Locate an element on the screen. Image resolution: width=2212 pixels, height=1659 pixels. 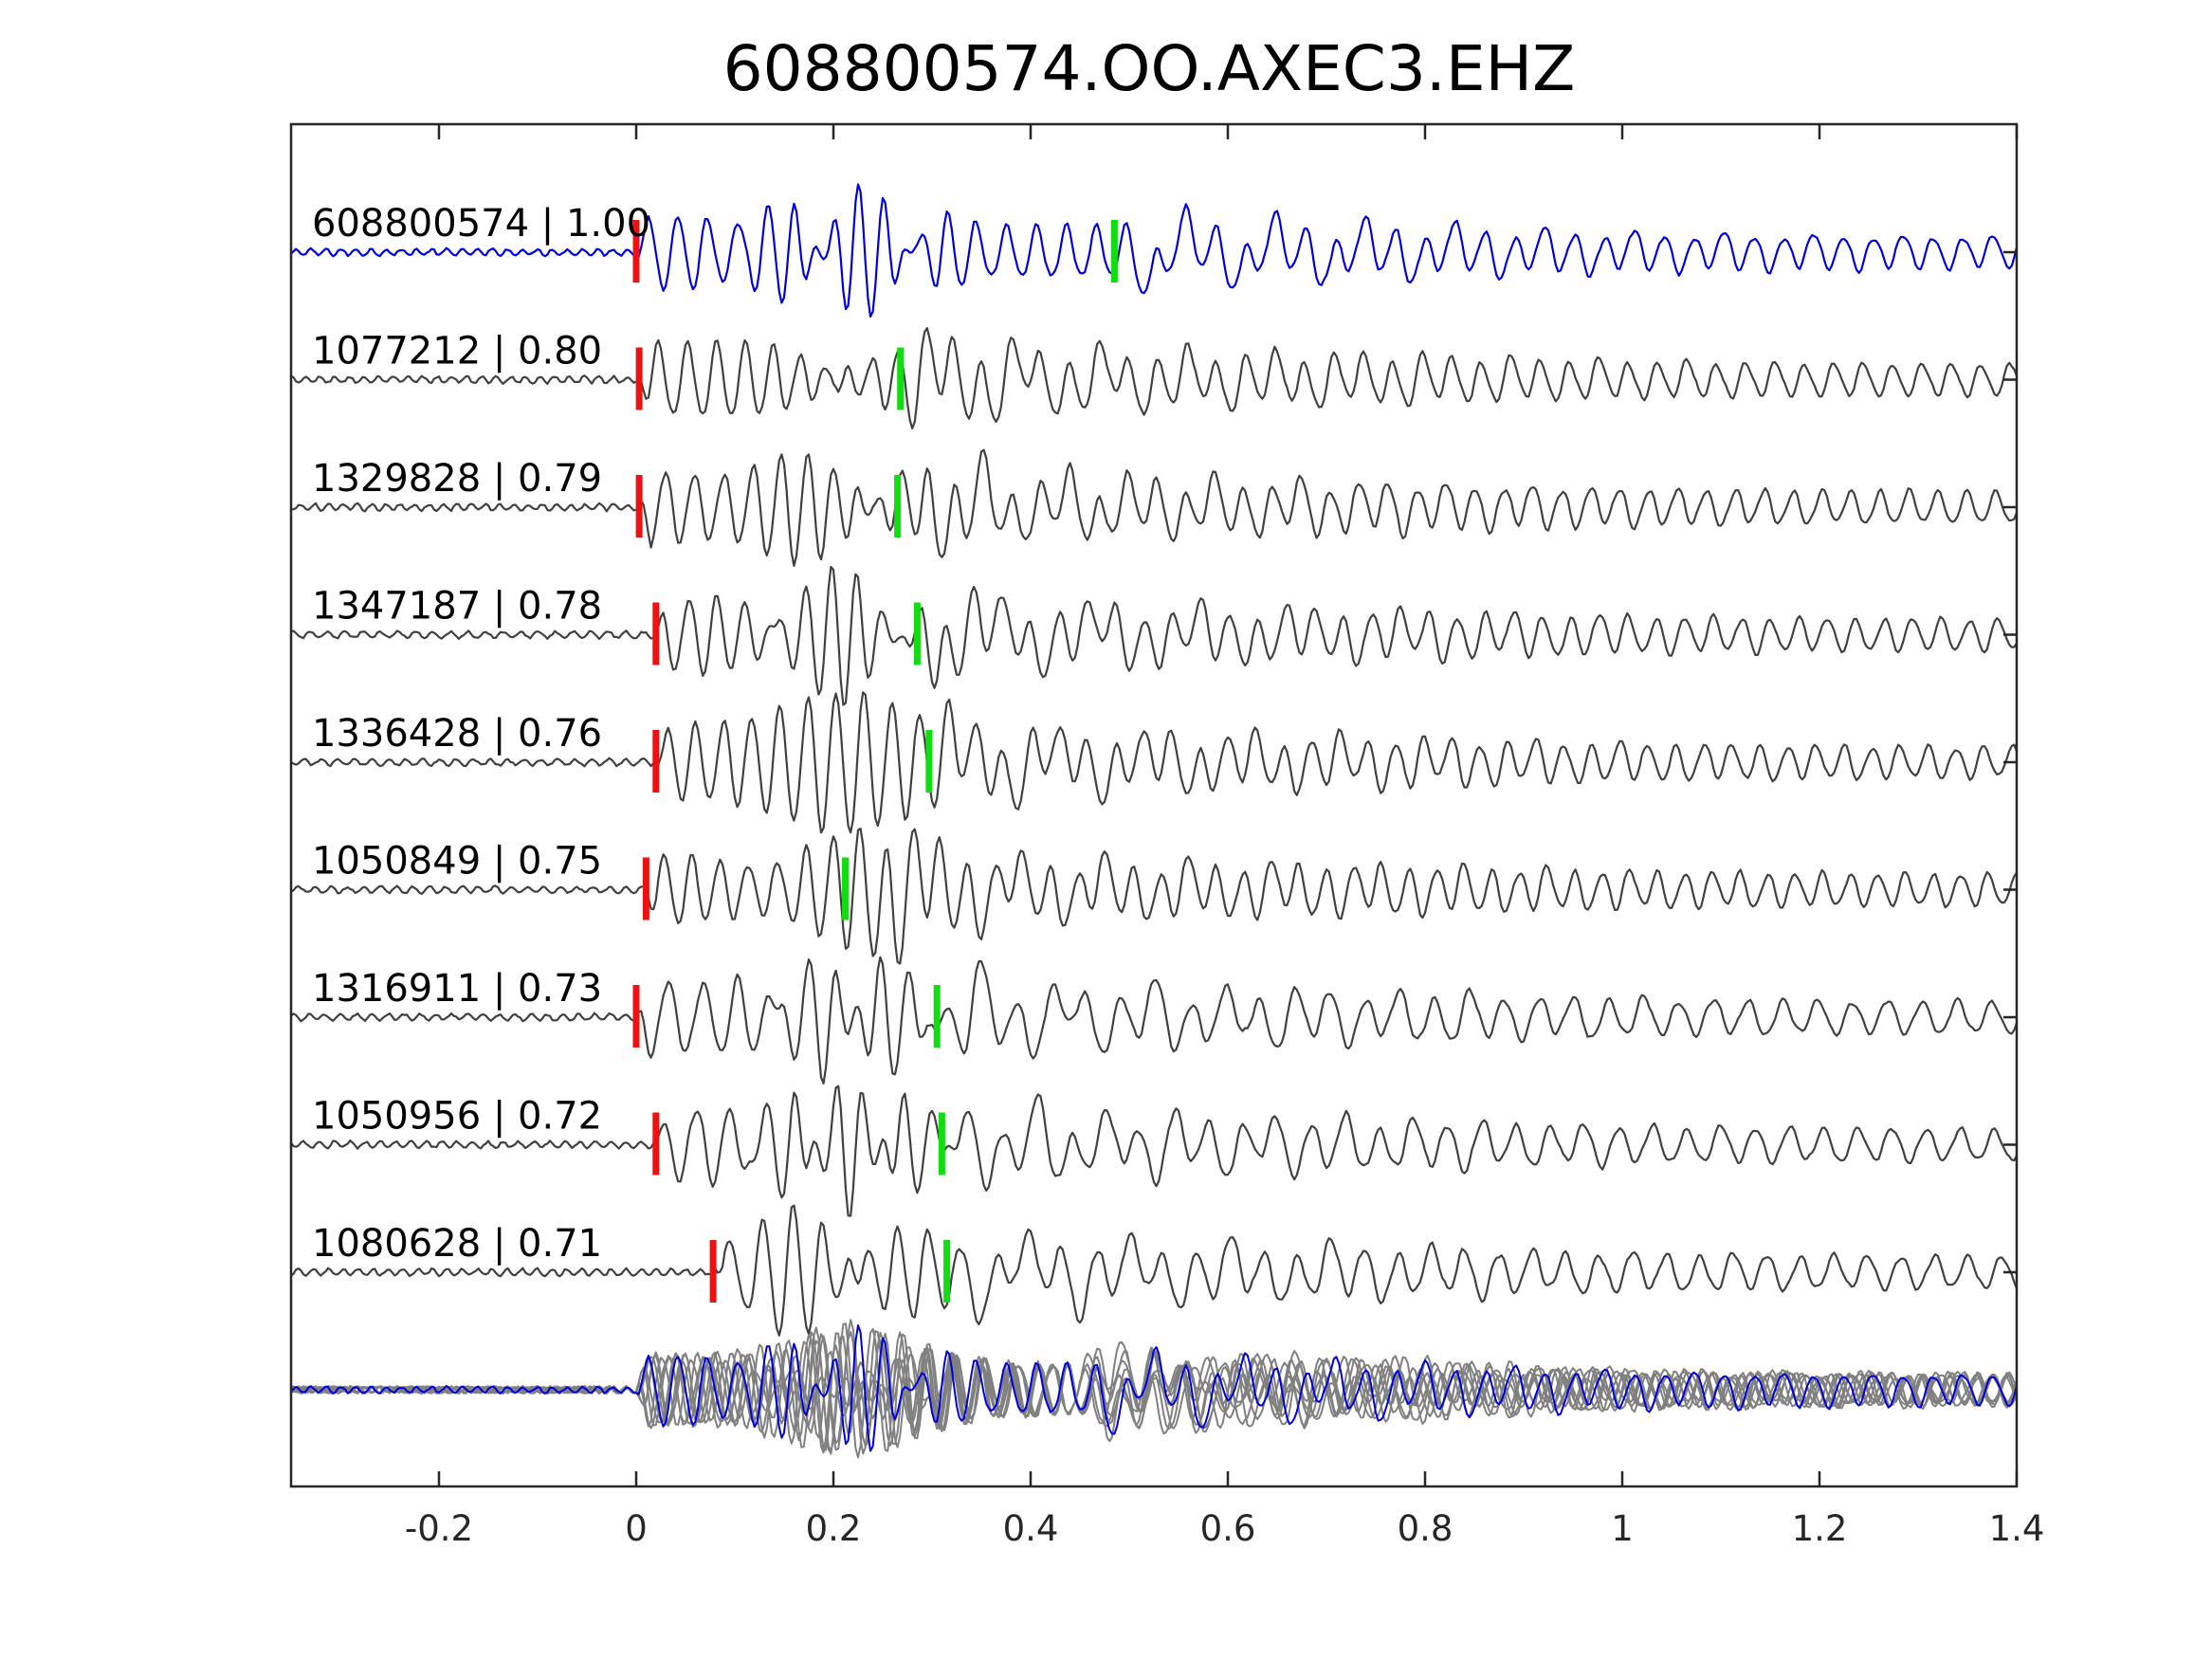
trace-label-1336428: 1336428 | 0.76 is located at coordinates (457, 734).